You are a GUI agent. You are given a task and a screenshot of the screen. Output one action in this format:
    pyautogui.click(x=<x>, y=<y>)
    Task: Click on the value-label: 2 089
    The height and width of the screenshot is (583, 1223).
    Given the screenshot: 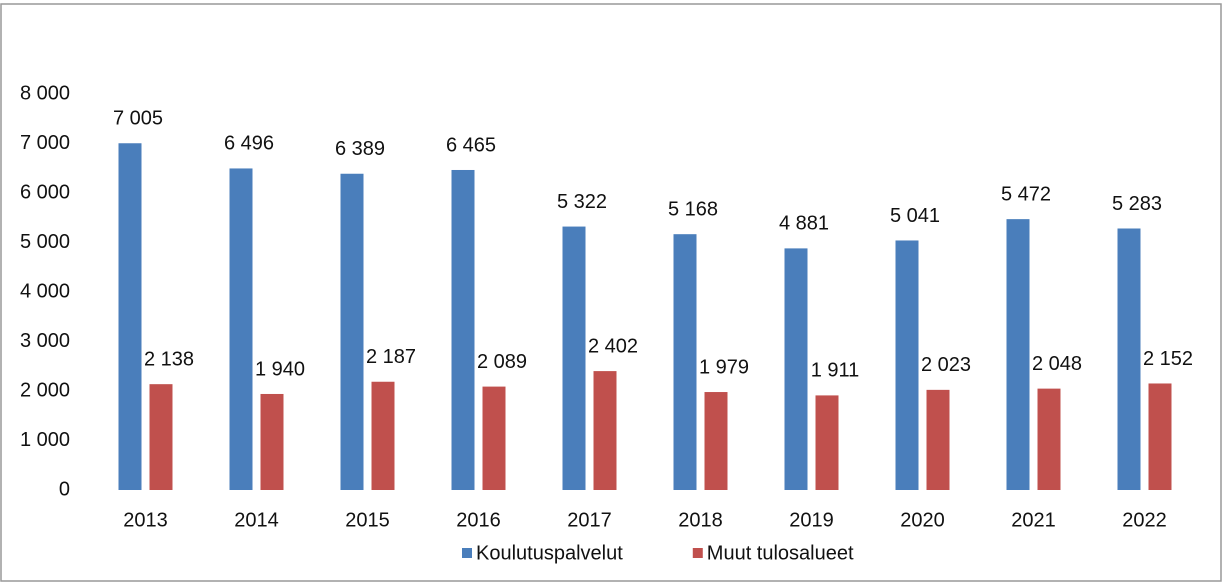 What is the action you would take?
    pyautogui.click(x=502, y=362)
    